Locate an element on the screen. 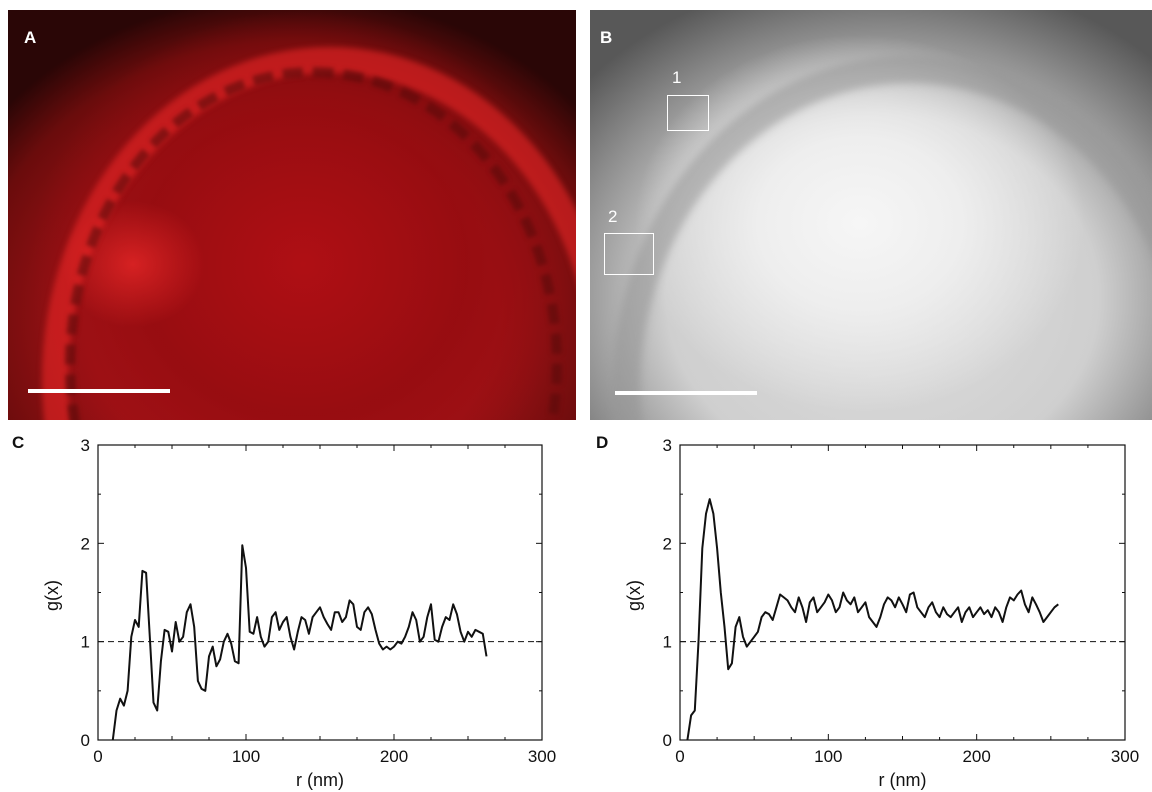  panel-label-c: C is located at coordinates (18, 442).